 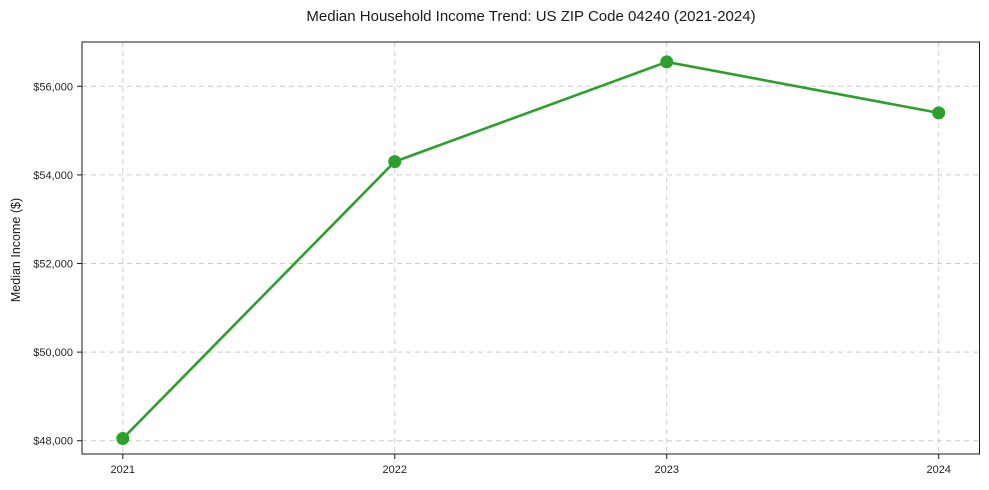 What do you see at coordinates (53, 176) in the screenshot?
I see `y-tick-label: $54,000` at bounding box center [53, 176].